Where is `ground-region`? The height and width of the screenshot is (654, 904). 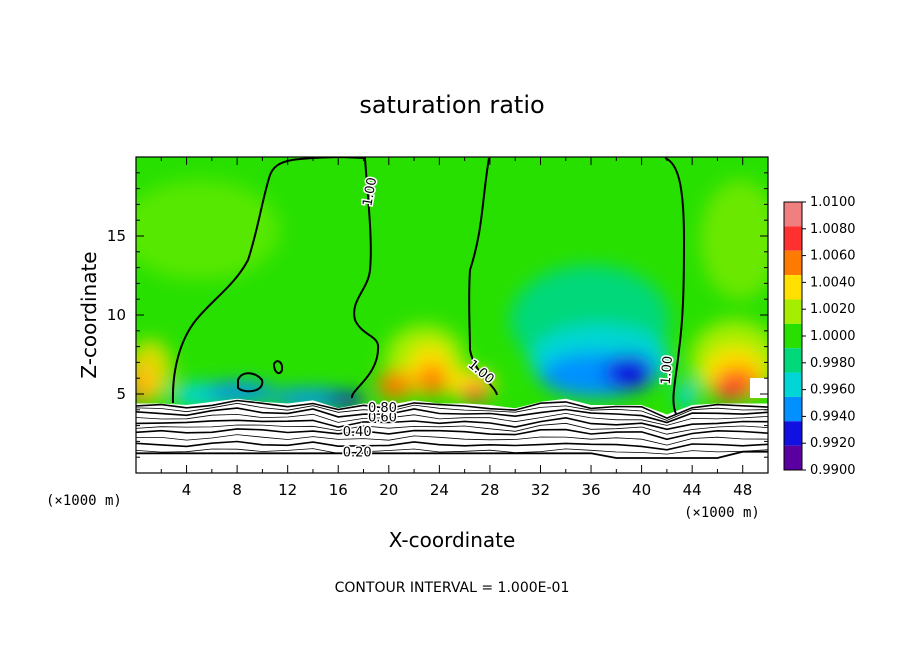 ground-region is located at coordinates (452, 435).